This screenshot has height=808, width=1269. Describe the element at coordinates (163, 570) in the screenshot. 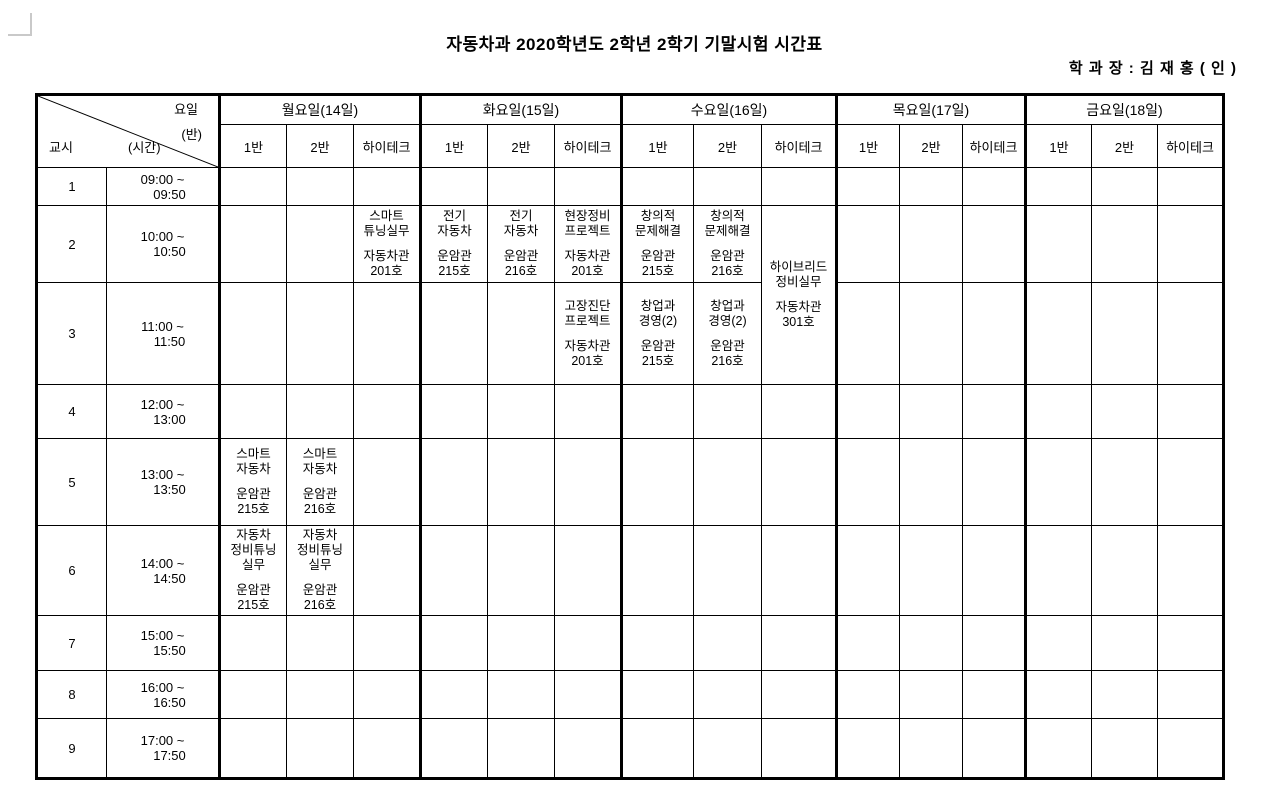

I see `period-time-6: 14:00 ~14:50` at that location.